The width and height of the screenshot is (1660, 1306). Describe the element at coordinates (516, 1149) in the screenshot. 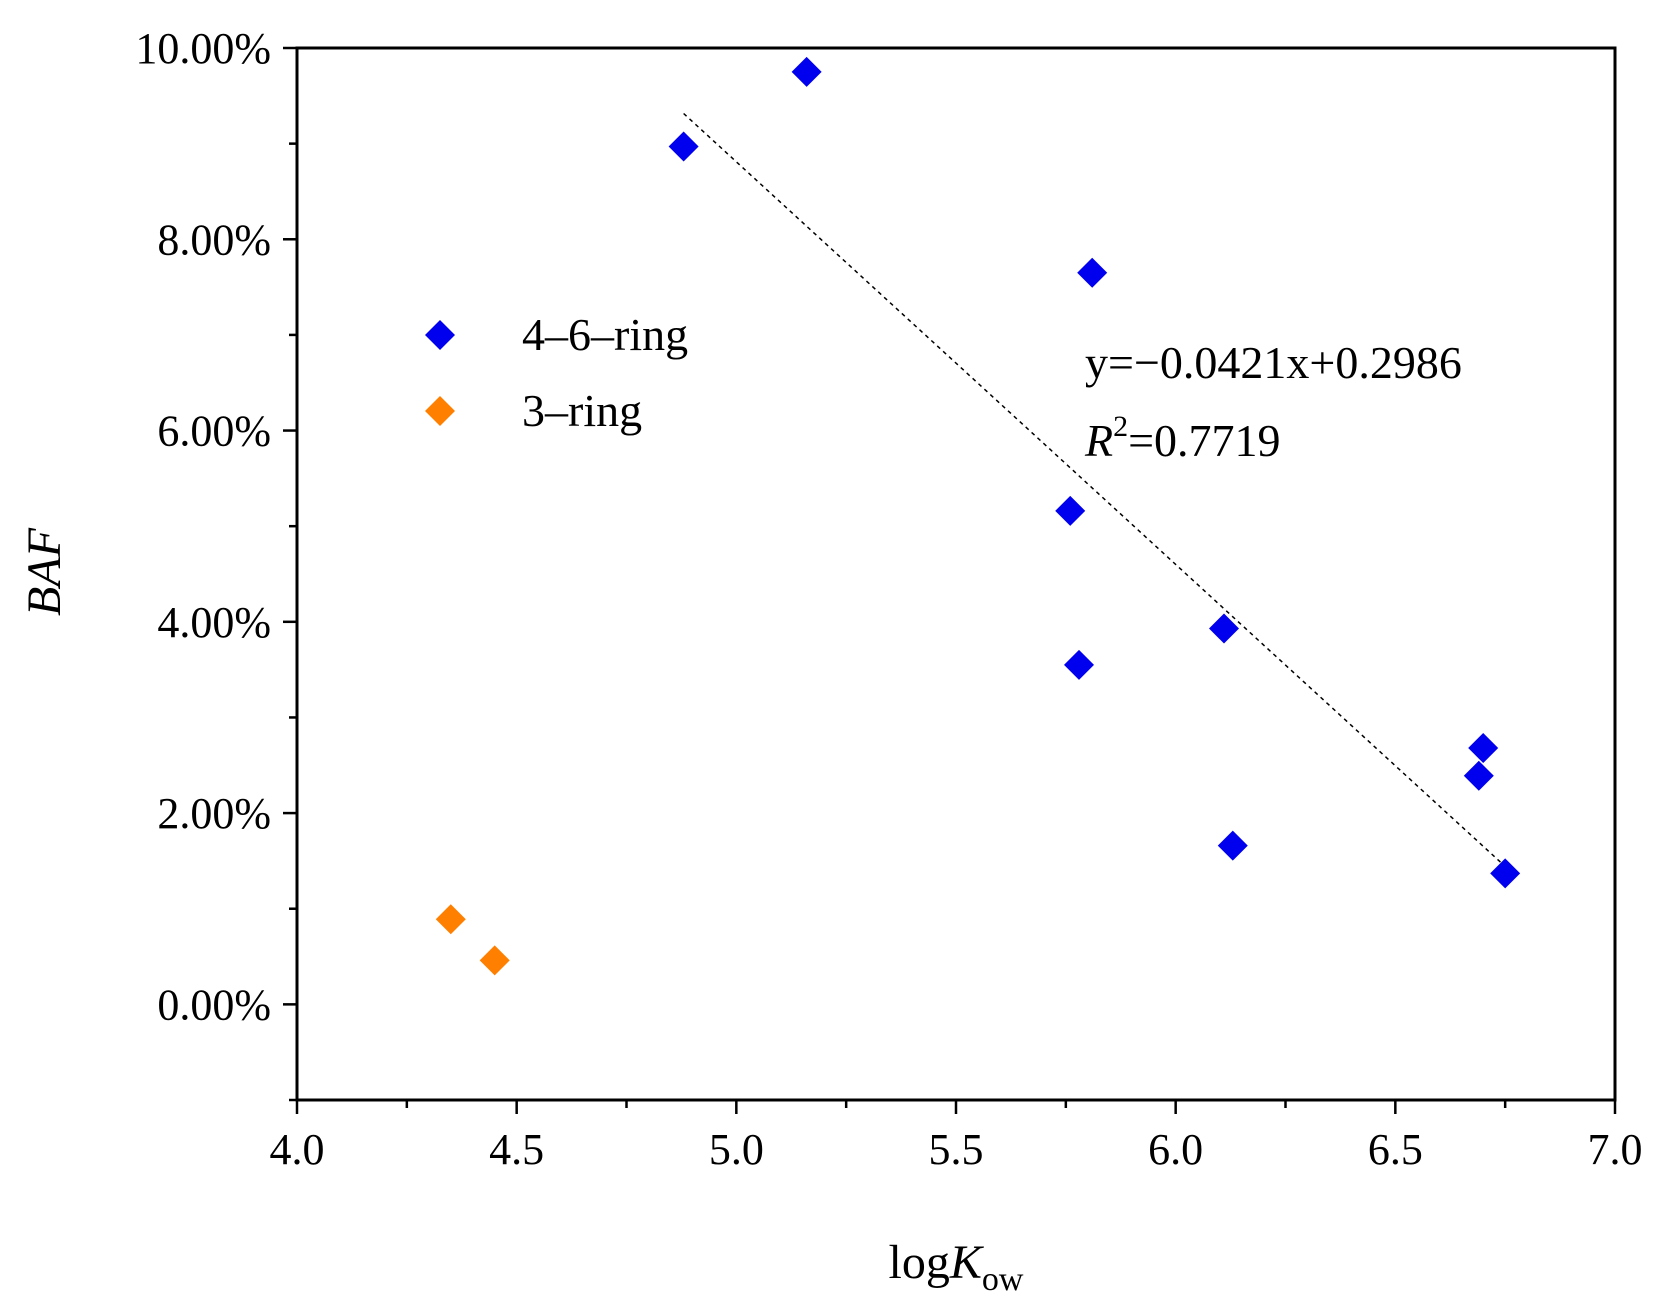

I see `x-tick-label: 4.5` at that location.